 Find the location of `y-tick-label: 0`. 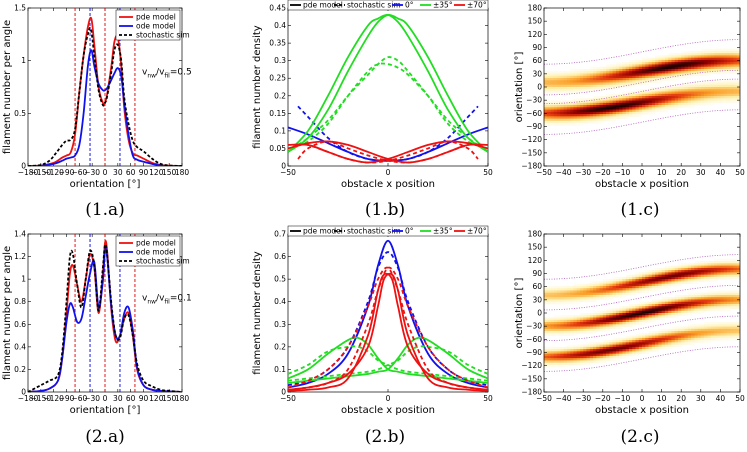

y-tick-label: 0 is located at coordinates (283, 392).